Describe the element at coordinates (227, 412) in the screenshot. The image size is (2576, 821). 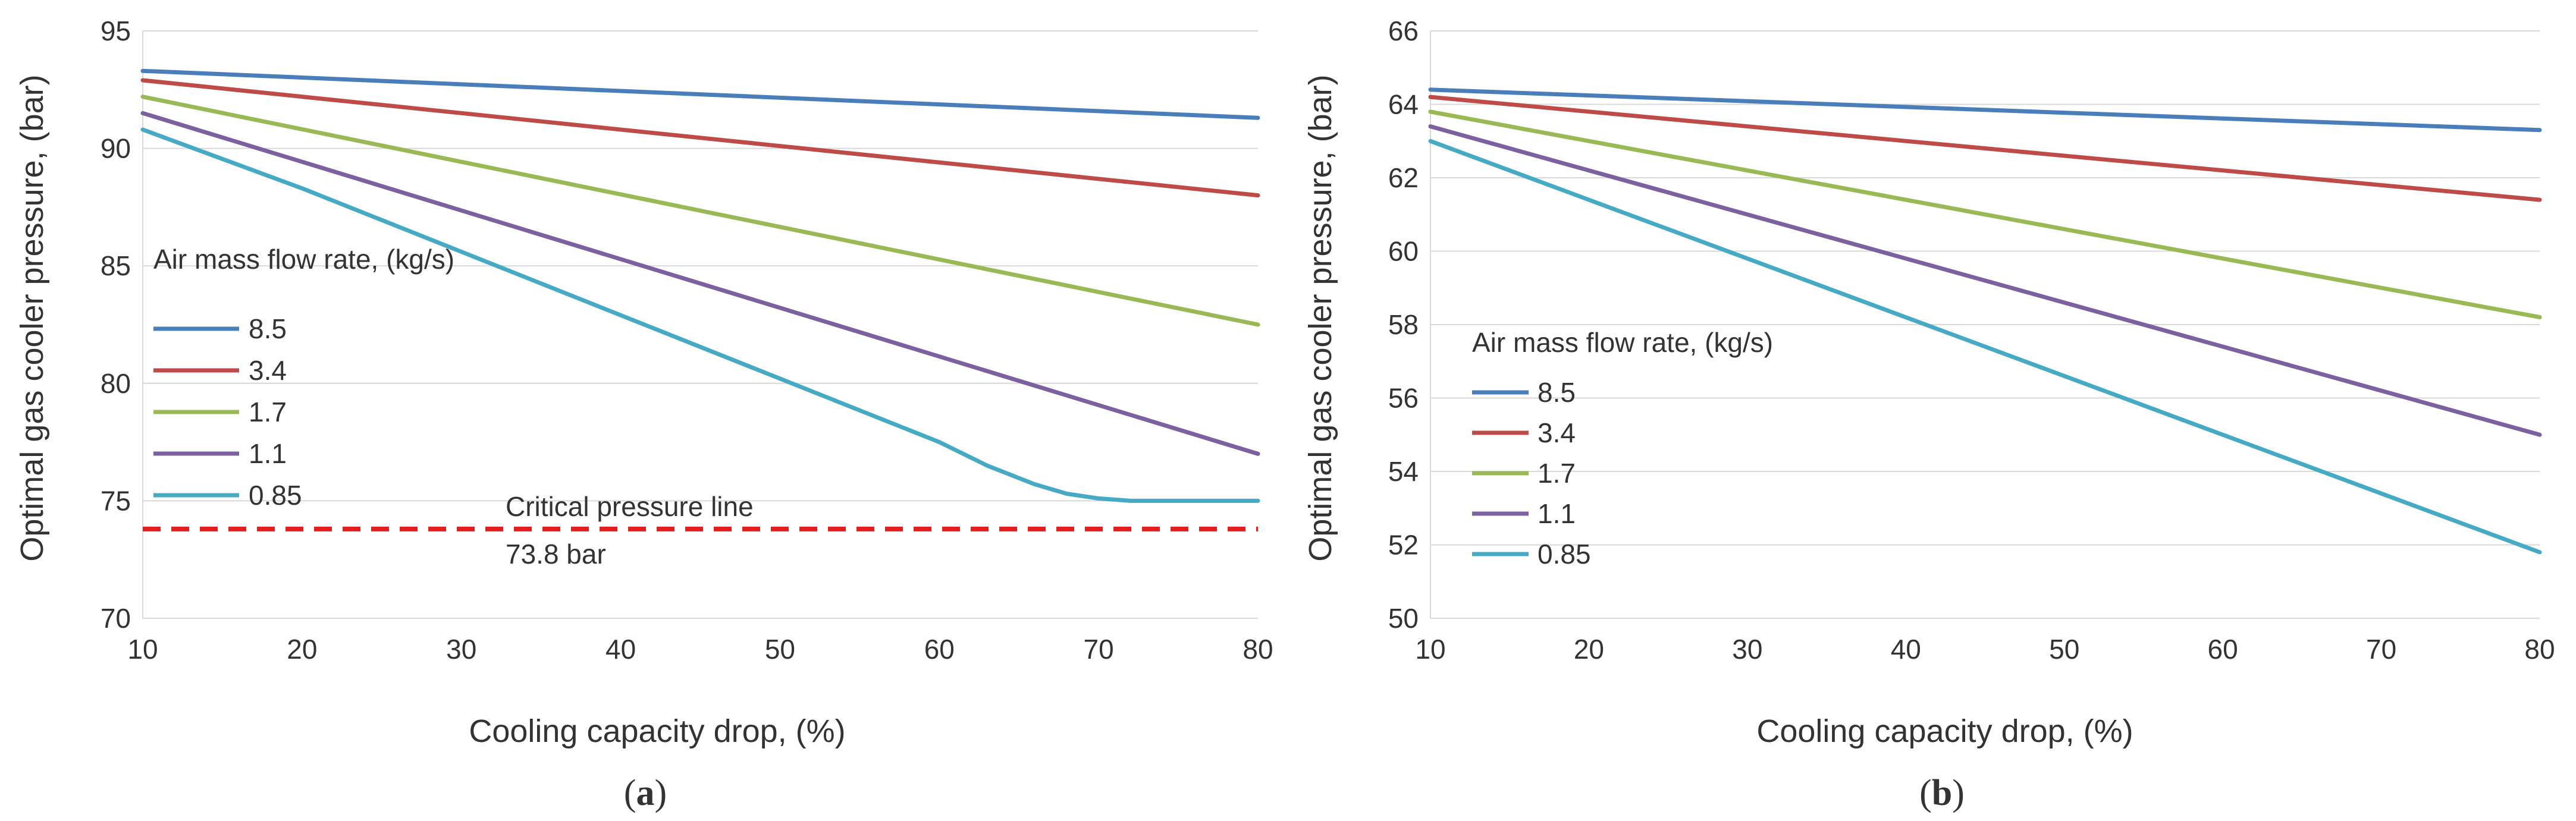
I see `legend-items-a: 8.5 3.4 1.7 1.1 0.85` at that location.